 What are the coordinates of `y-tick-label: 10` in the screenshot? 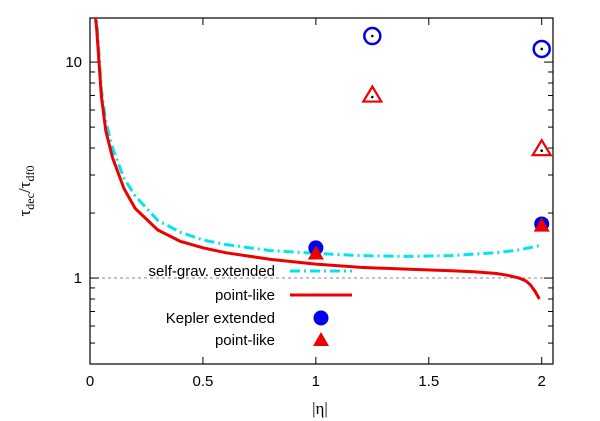 It's located at (73, 62).